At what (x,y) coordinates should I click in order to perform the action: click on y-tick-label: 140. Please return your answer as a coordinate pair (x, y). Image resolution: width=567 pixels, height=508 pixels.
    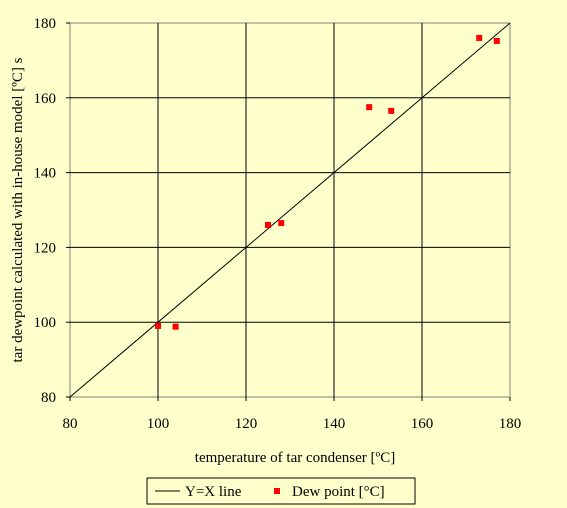
    Looking at the image, I should click on (45, 174).